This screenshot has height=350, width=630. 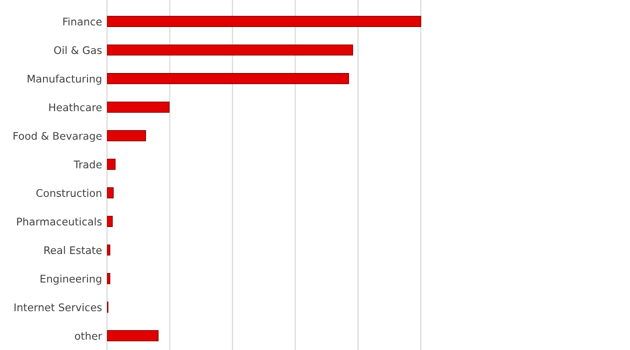 I want to click on y-tick-label: Finance, so click(x=82, y=21).